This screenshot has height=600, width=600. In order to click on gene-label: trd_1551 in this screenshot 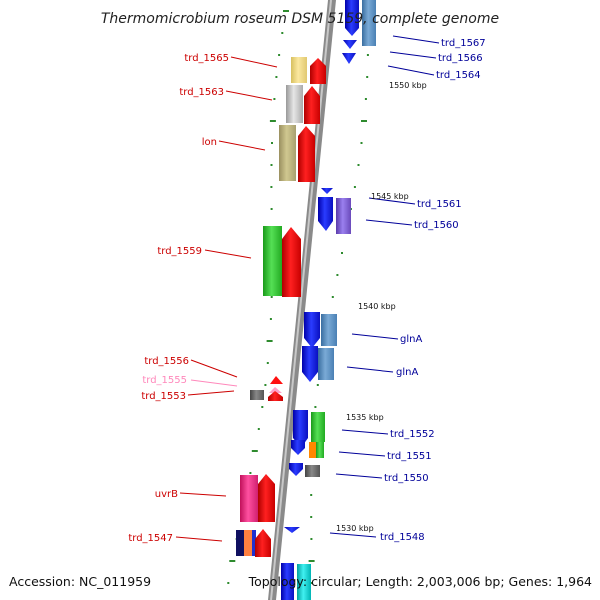, I will do `click(409, 456)`.